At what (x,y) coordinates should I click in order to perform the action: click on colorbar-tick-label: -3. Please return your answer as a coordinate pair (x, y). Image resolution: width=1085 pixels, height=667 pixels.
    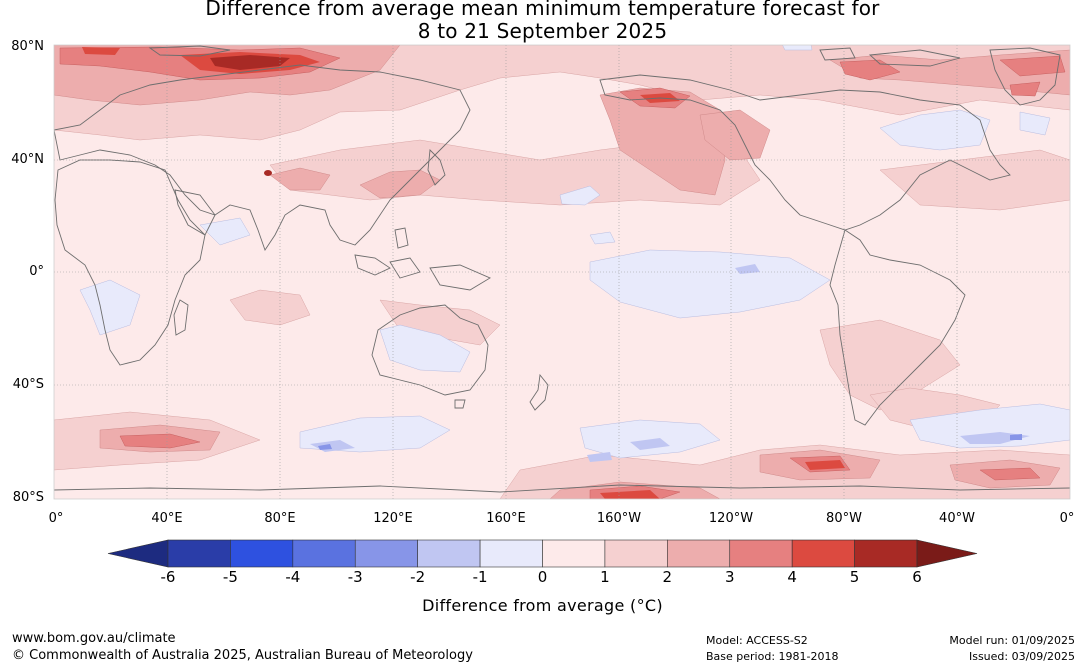
    Looking at the image, I should click on (355, 577).